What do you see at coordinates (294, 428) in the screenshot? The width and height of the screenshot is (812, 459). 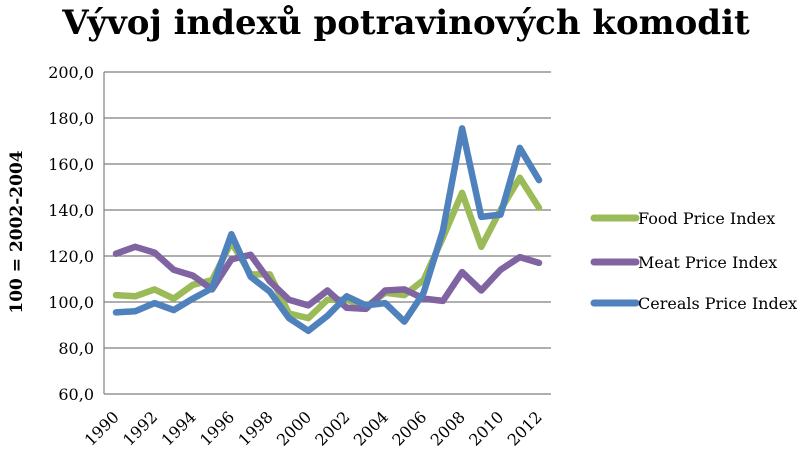 I see `x-tick-label: 2000` at bounding box center [294, 428].